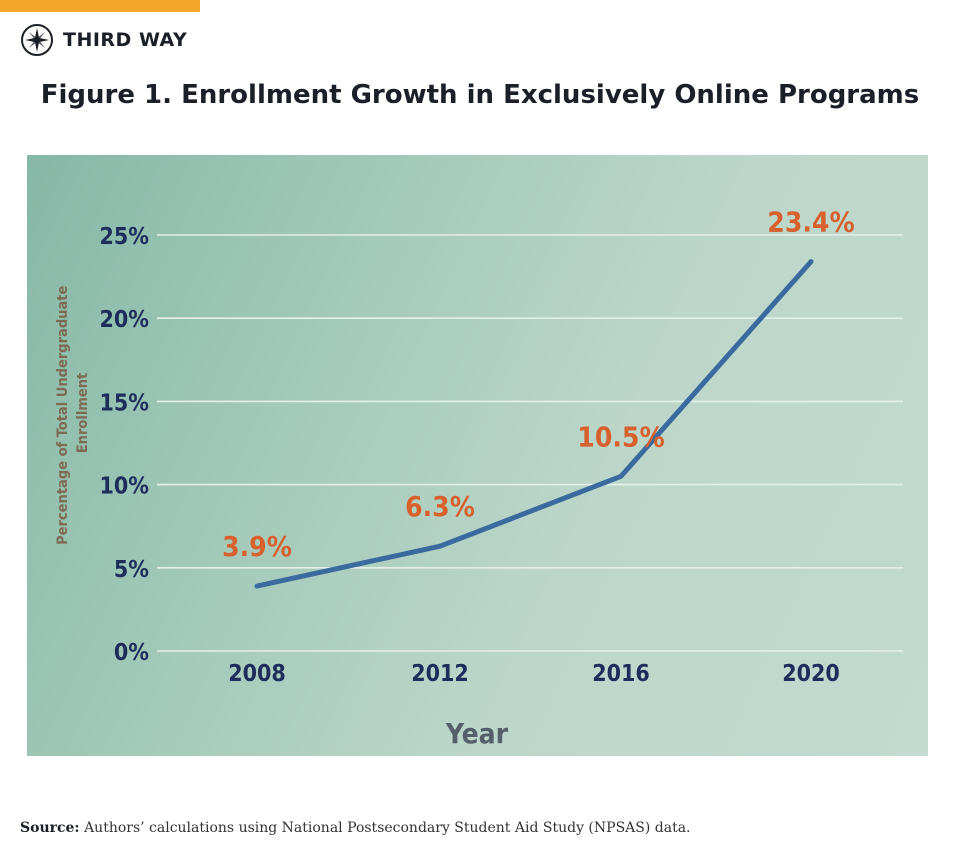  Describe the element at coordinates (37, 40) in the screenshot. I see `compass-icon` at that location.